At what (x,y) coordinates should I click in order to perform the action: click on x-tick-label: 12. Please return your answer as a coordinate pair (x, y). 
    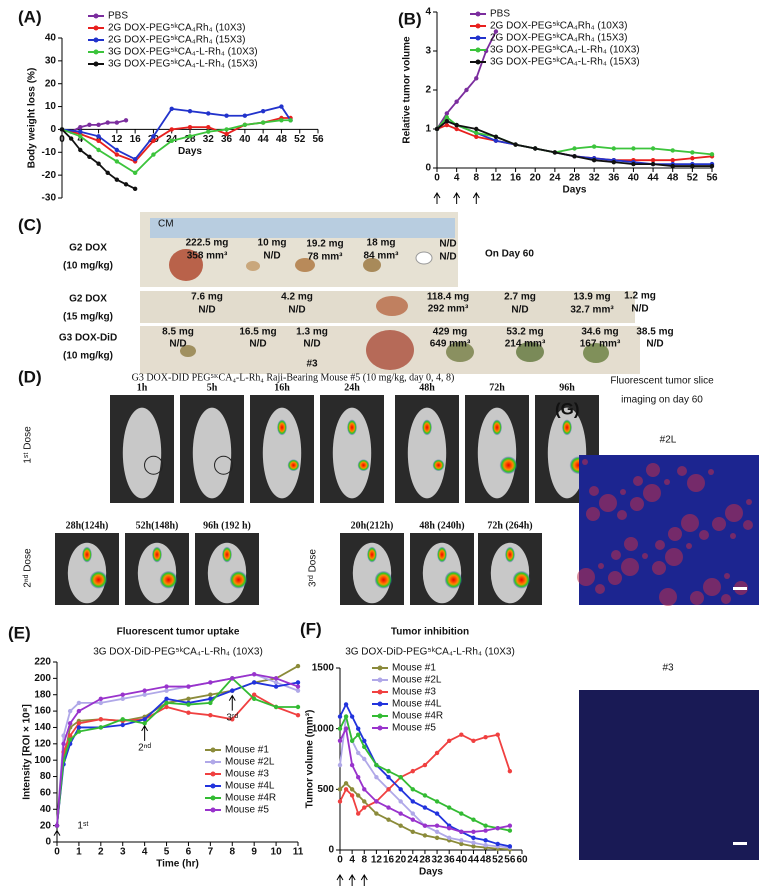
    Looking at the image, I should click on (117, 139).